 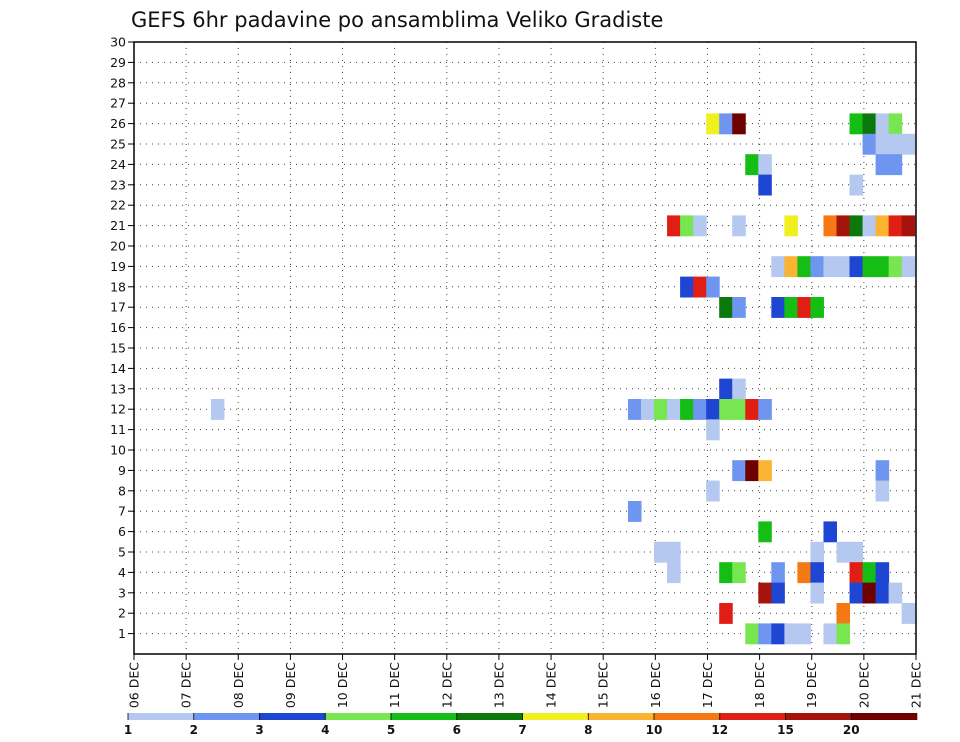 What do you see at coordinates (122, 470) in the screenshot?
I see `y-tick-label: 9` at bounding box center [122, 470].